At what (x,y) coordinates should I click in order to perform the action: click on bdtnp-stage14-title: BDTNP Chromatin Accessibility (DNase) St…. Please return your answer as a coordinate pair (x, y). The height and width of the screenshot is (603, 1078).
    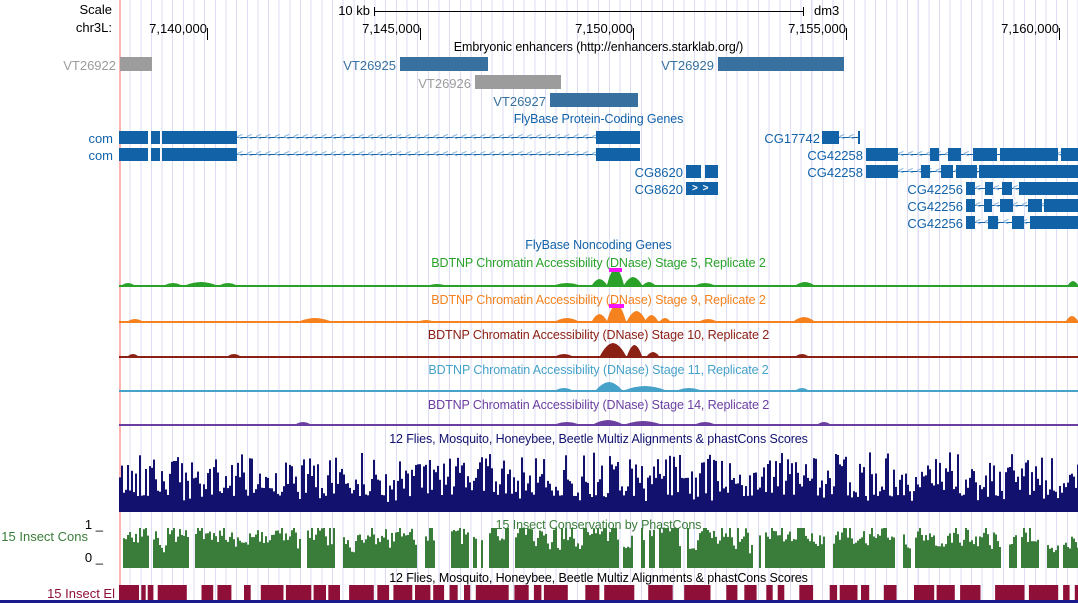
    Looking at the image, I should click on (598, 405).